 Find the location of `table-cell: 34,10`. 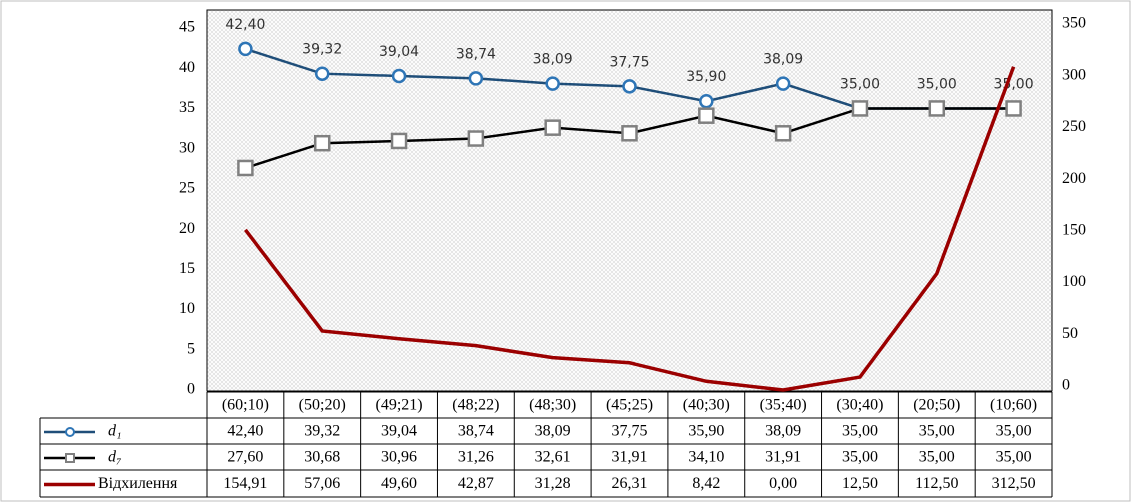

table-cell: 34,10 is located at coordinates (706, 457).